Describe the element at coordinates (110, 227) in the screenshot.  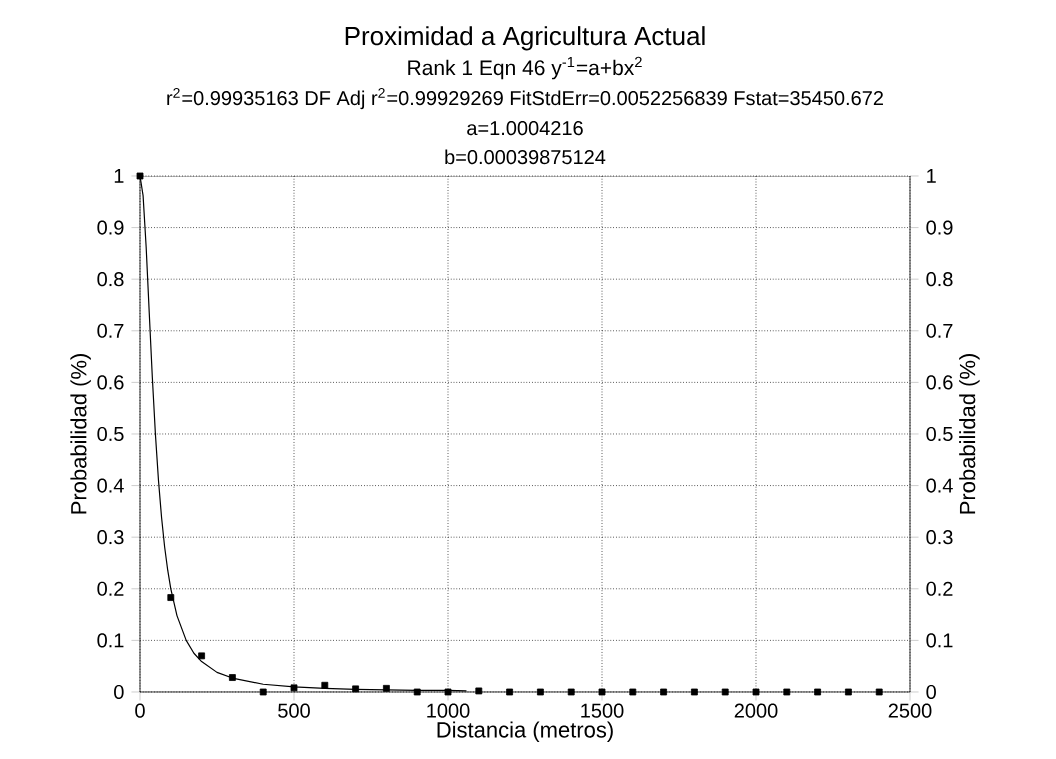
I see `y-tick-label: 0.9` at that location.